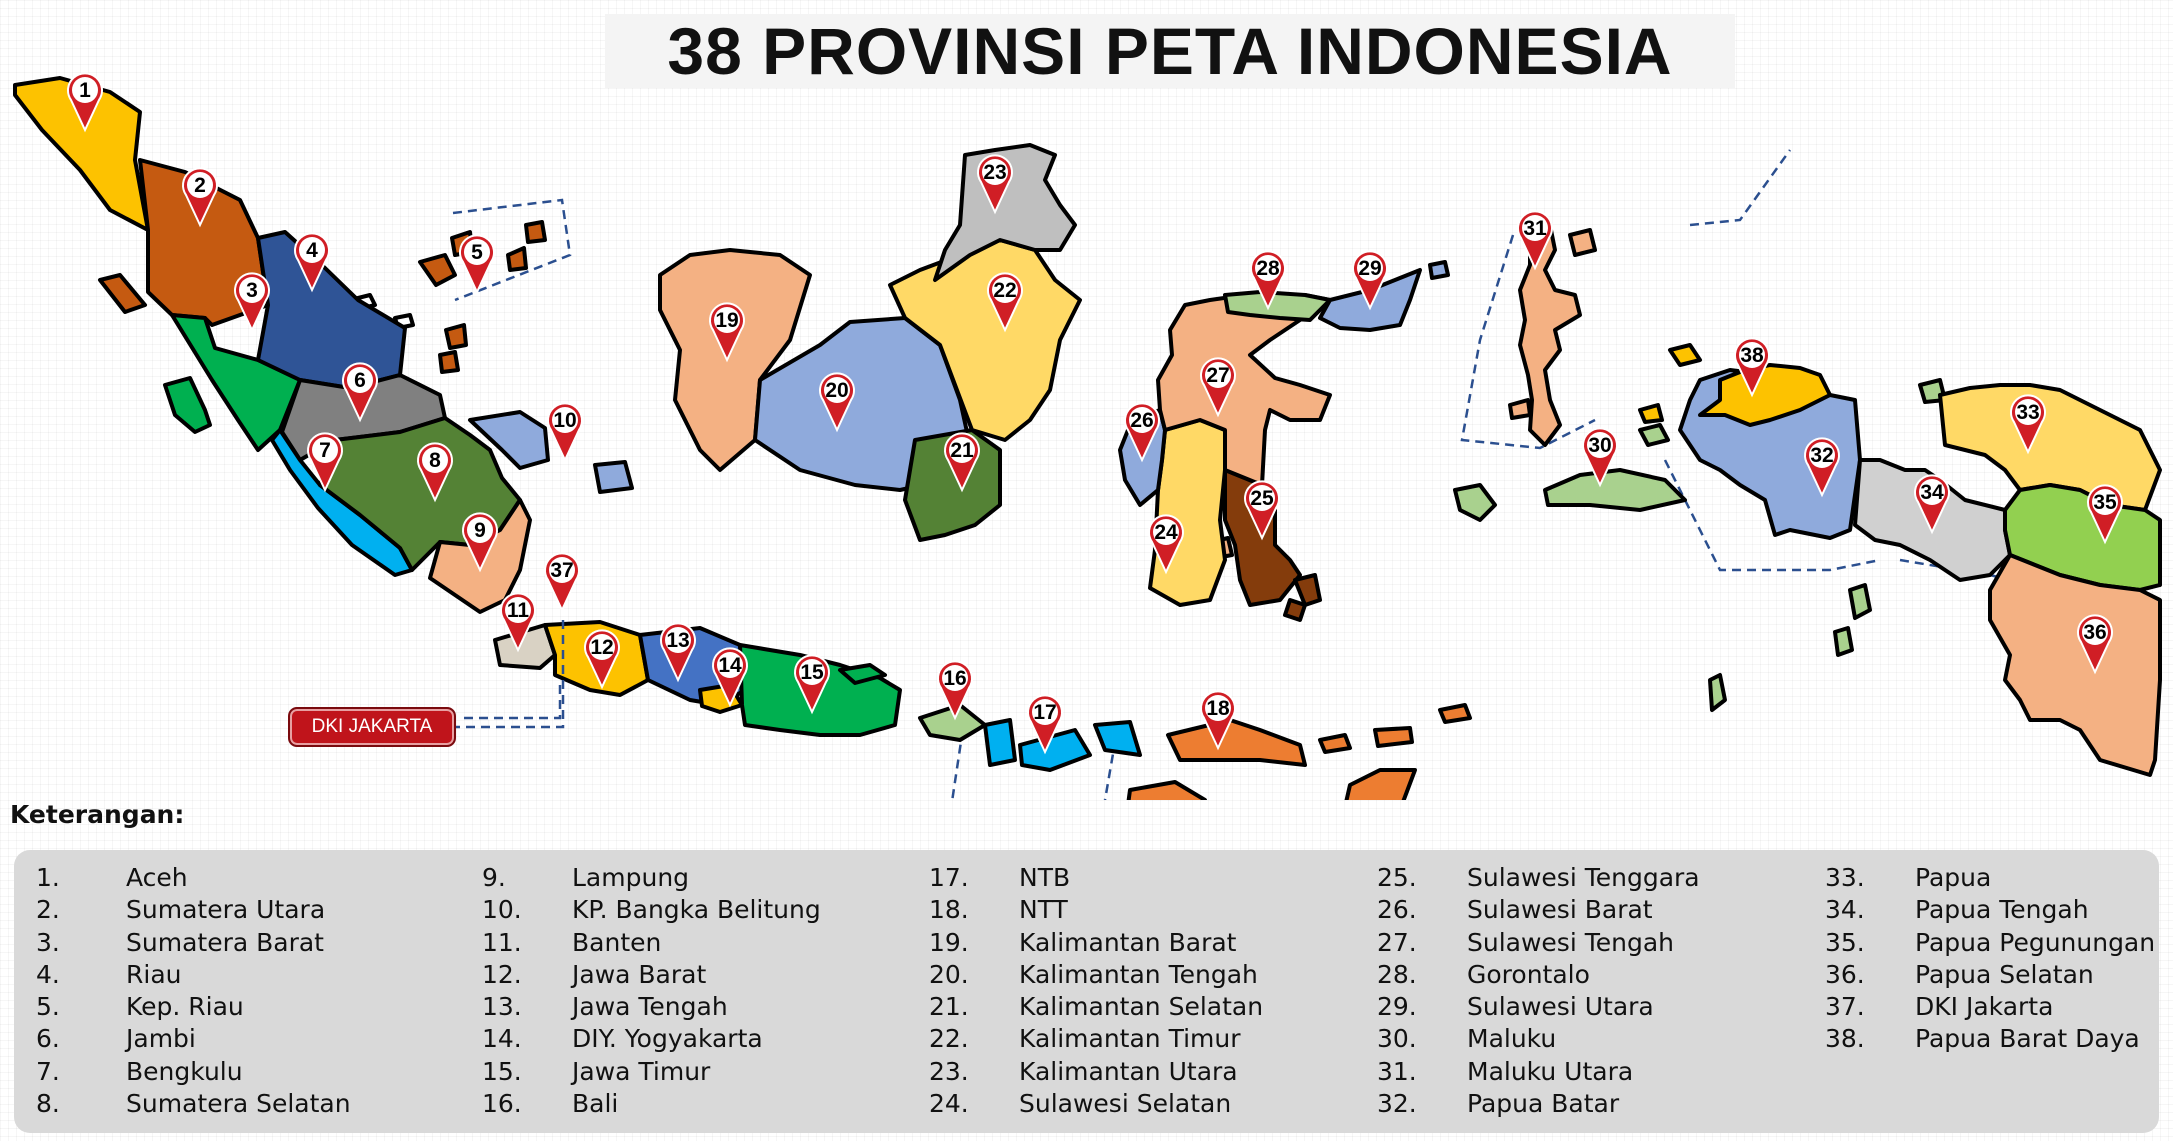 This screenshot has width=2173, height=1141. I want to click on legend-item-sumatera-selatan: 8. Sumatera Selatan, so click(193, 1104).